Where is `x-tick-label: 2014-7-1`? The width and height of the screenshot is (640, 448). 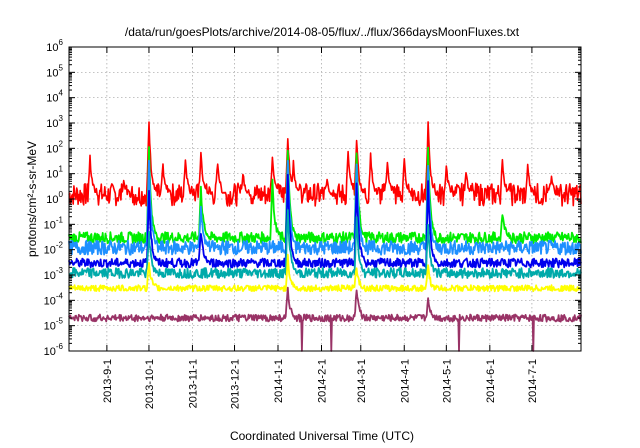 x-tick-label: 2014-7-1 is located at coordinates (533, 381).